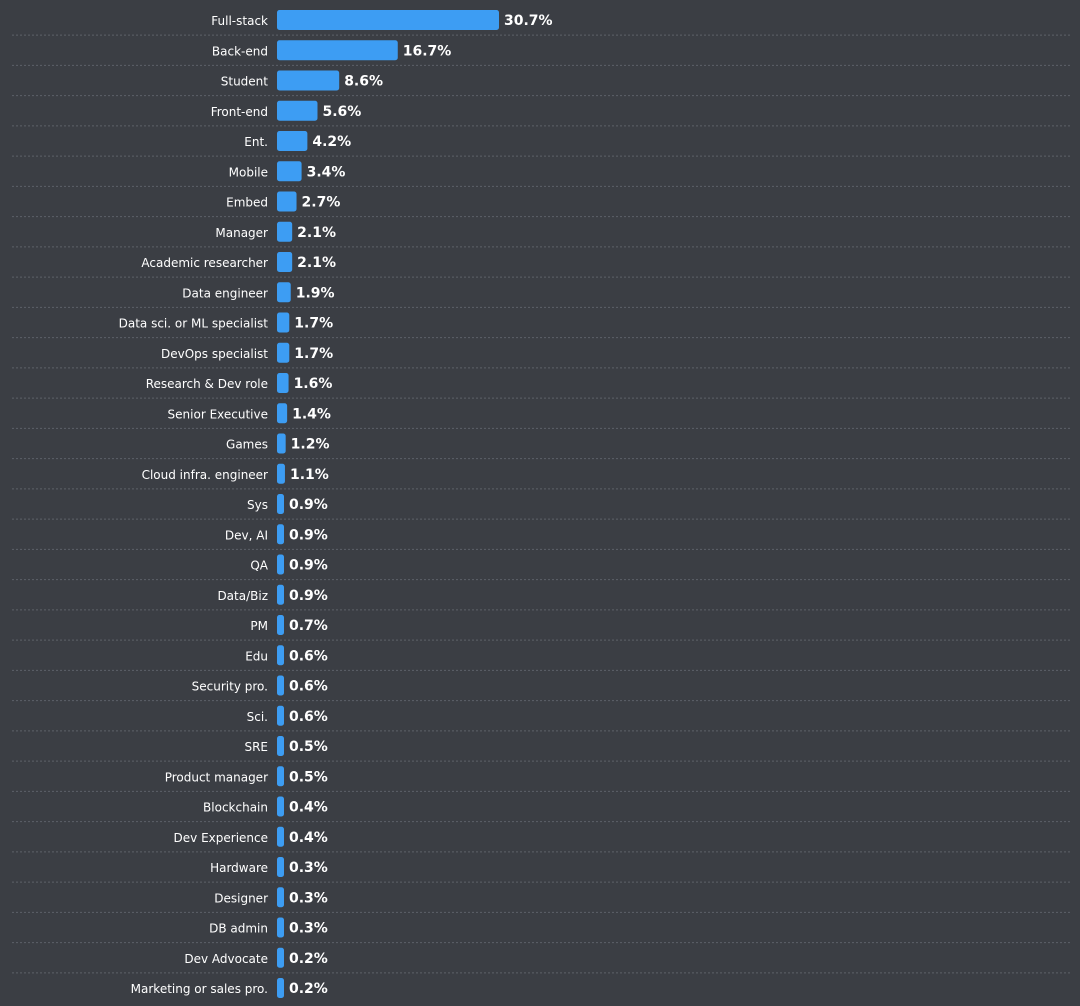 The width and height of the screenshot is (1080, 1006). Describe the element at coordinates (221, 838) in the screenshot. I see `category-label: Dev Experience` at that location.